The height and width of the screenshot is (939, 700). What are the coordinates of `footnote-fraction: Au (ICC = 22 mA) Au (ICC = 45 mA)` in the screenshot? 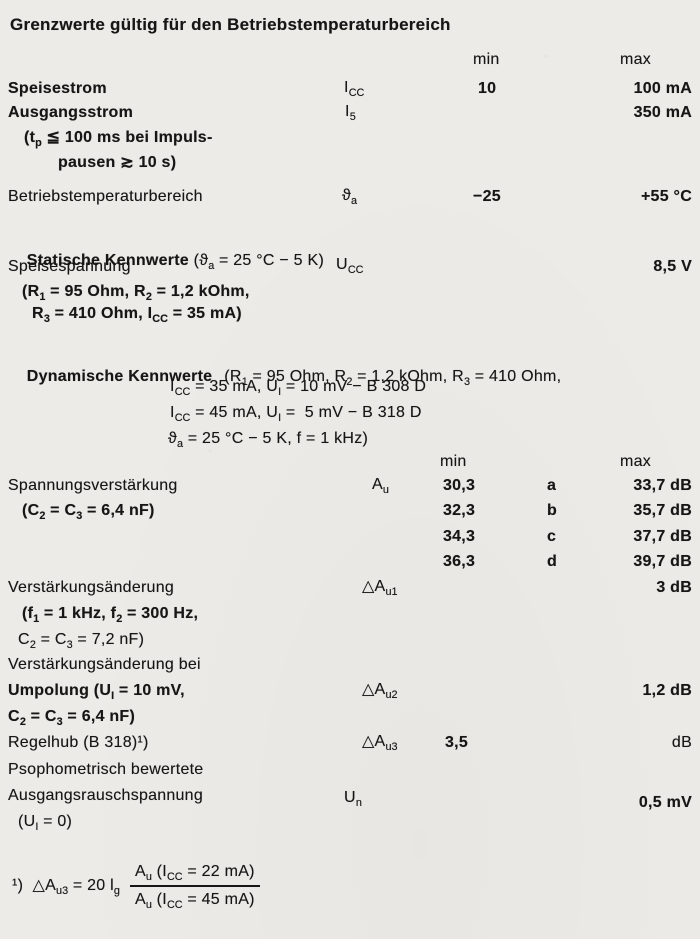 It's located at (194, 887).